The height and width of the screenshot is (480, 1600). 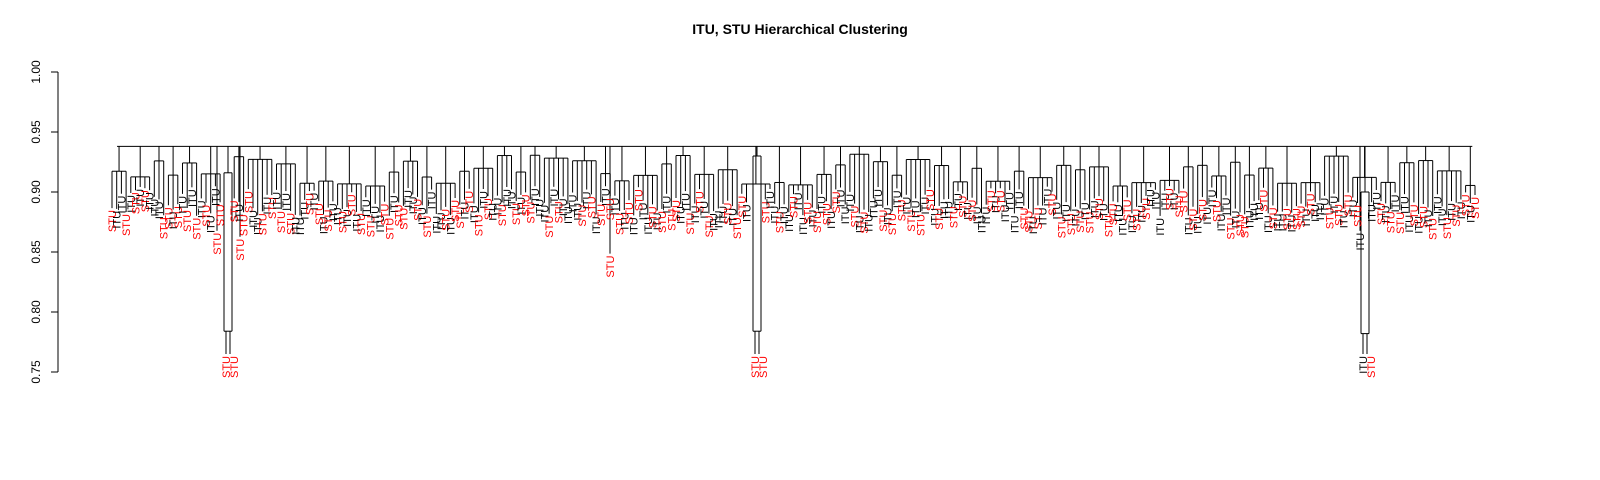 What do you see at coordinates (218, 244) in the screenshot?
I see `standalone-leaf-label: STU` at bounding box center [218, 244].